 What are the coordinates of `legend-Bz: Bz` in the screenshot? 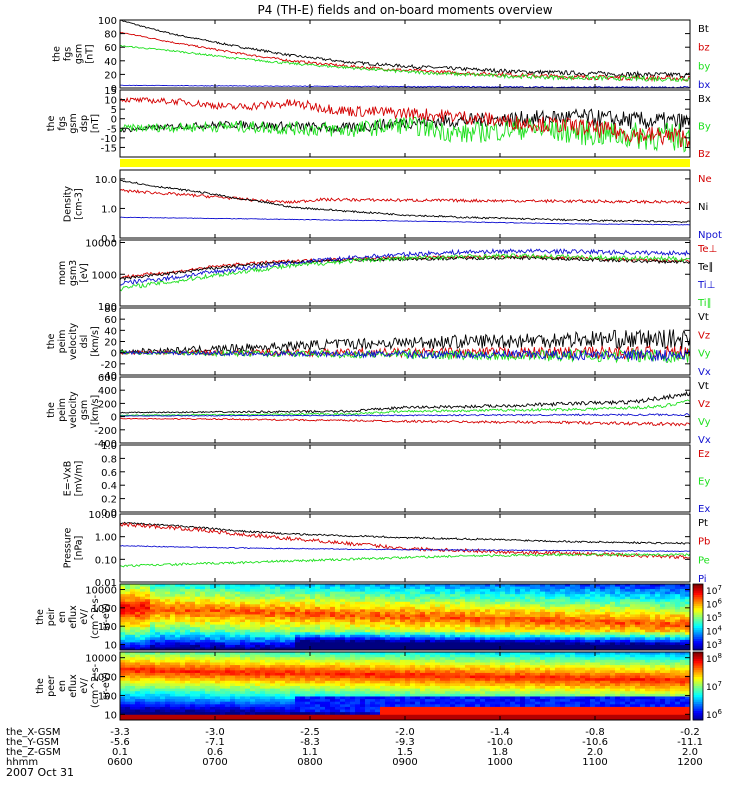 It's located at (704, 154).